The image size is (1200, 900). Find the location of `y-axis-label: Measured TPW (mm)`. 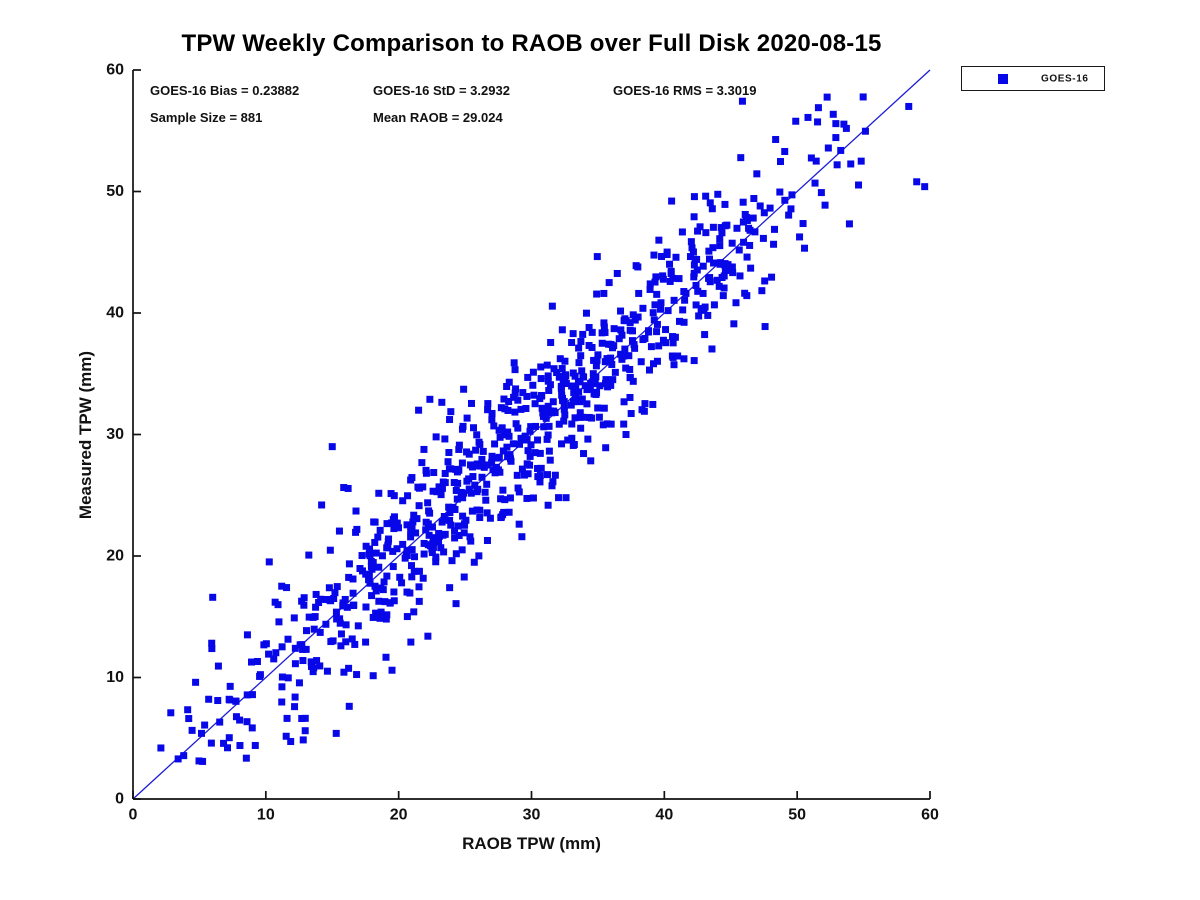

y-axis-label: Measured TPW (mm) is located at coordinates (85, 435).